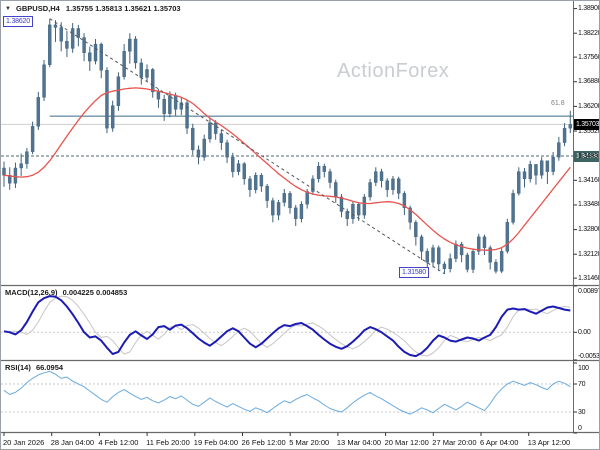  I want to click on macd-axis-label: -0.005356, so click(589, 356).